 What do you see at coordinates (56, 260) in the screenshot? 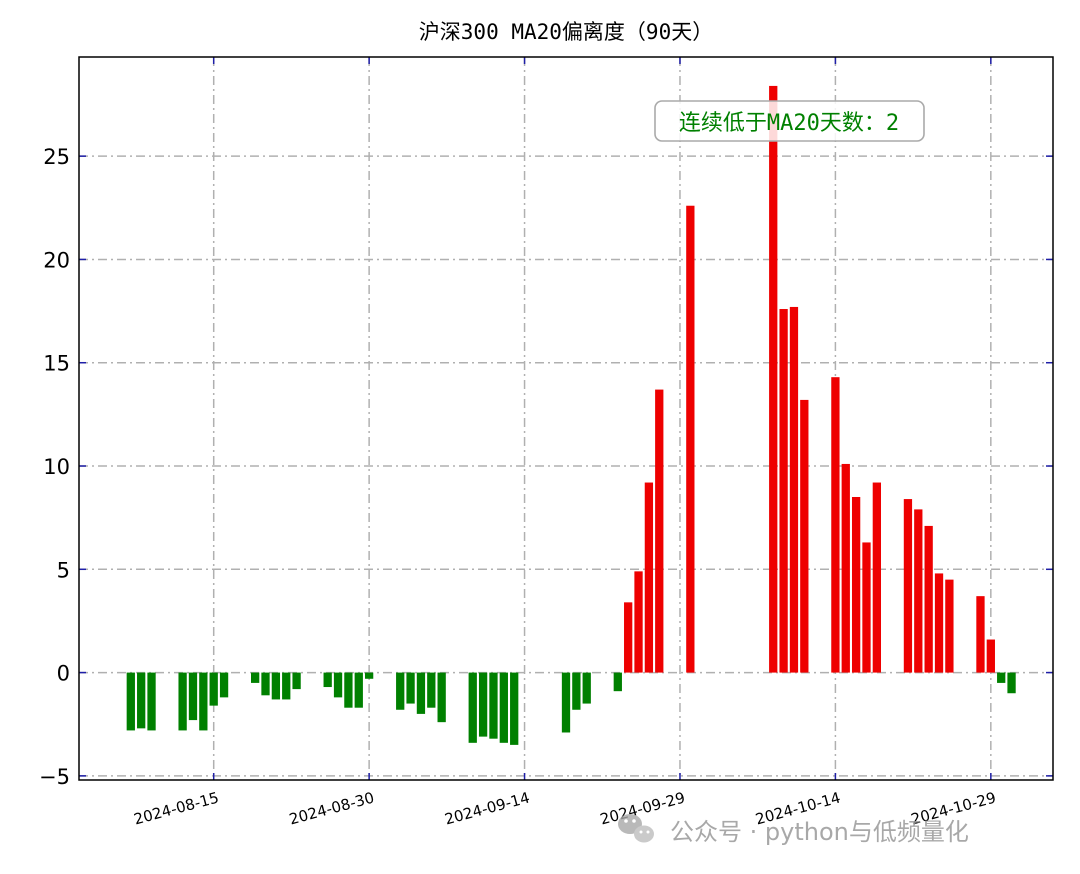
I see `y-tick-label: 20` at bounding box center [56, 260].